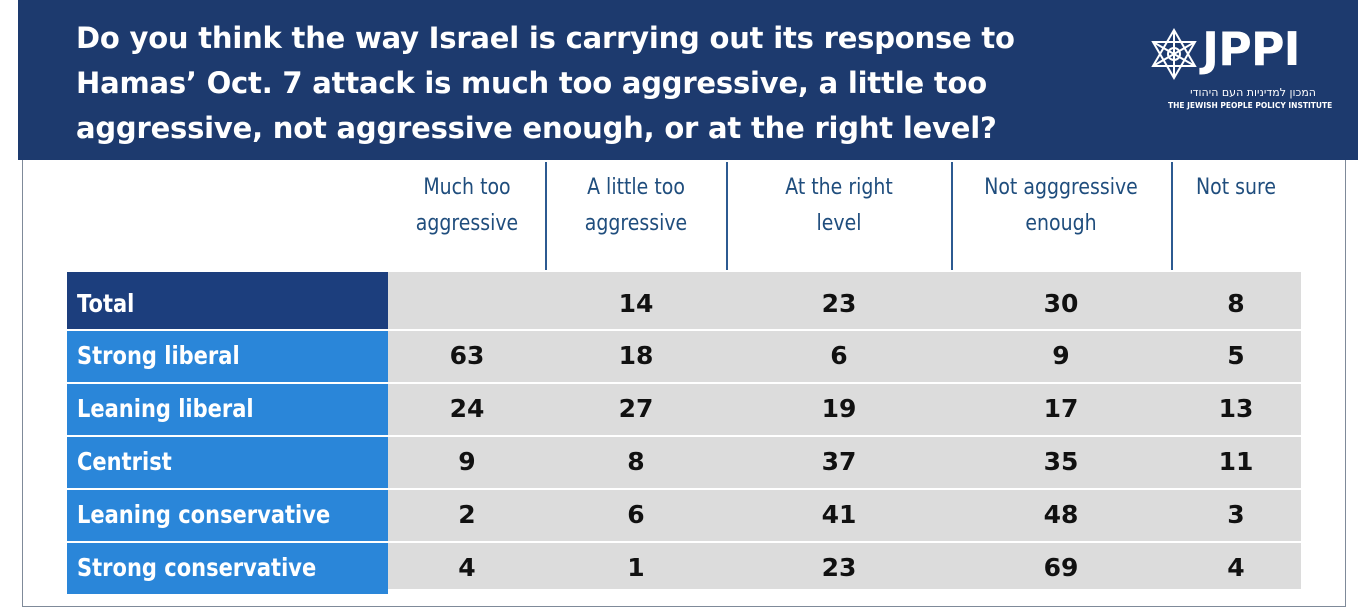  What do you see at coordinates (839, 223) in the screenshot?
I see `column-header-line: level` at bounding box center [839, 223].